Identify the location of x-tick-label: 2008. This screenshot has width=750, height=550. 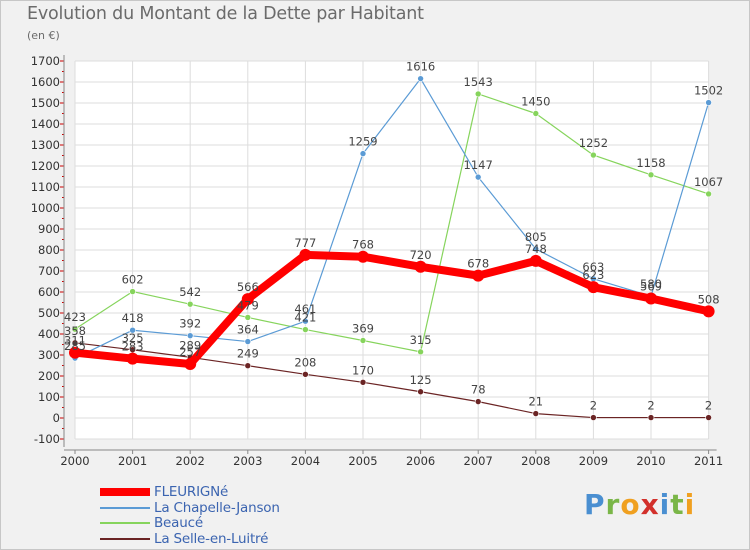
(535, 461).